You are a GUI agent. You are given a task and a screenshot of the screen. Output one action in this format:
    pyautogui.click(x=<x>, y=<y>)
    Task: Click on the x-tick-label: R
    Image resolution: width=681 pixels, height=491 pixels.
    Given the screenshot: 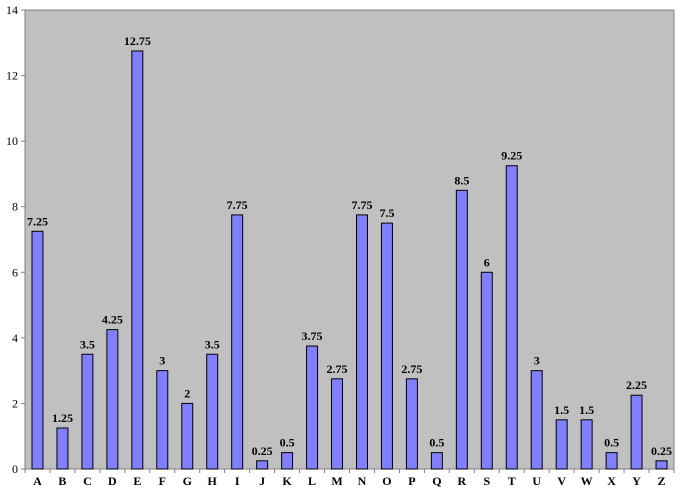 What is the action you would take?
    pyautogui.click(x=461, y=481)
    